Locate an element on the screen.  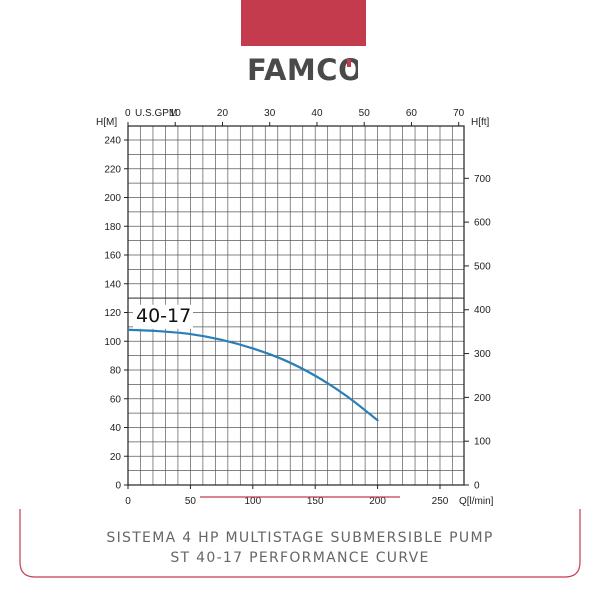
top-tick-label: 50 is located at coordinates (365, 113).